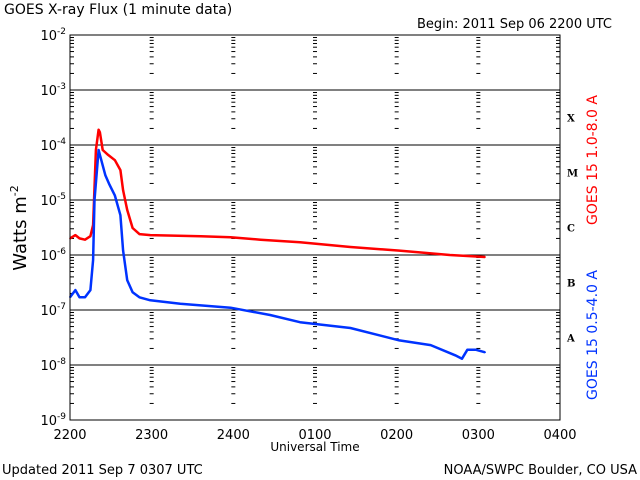  Describe the element at coordinates (151, 435) in the screenshot. I see `x-tick-label: 2300` at that location.